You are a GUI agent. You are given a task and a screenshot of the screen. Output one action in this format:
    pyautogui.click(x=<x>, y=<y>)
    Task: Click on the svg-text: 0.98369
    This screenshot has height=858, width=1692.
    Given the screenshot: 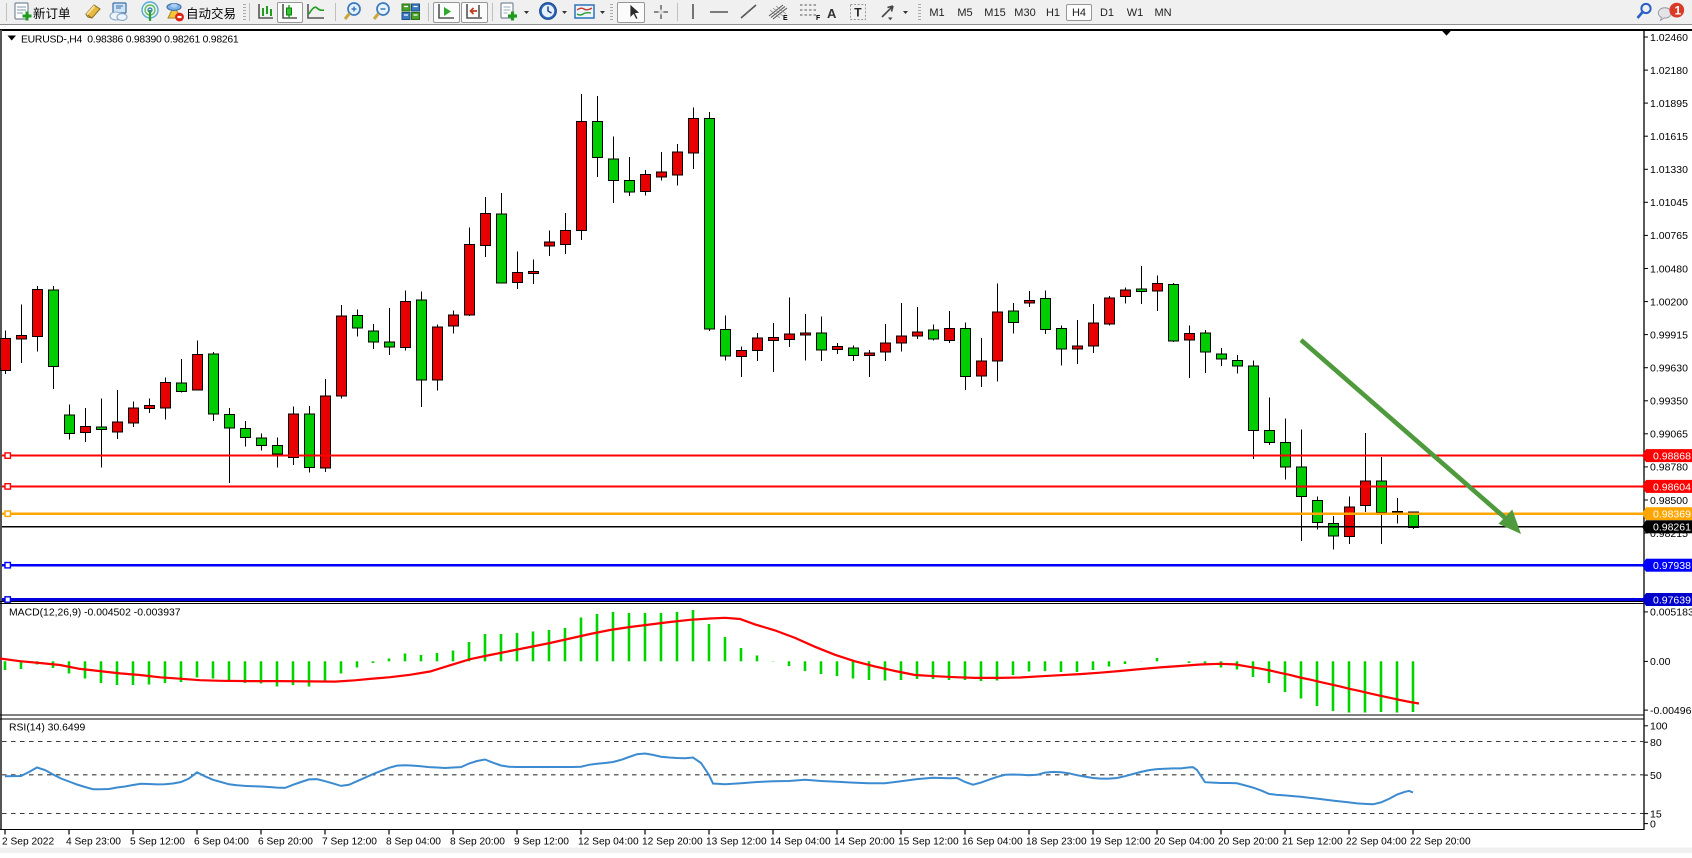 What is the action you would take?
    pyautogui.click(x=1672, y=515)
    